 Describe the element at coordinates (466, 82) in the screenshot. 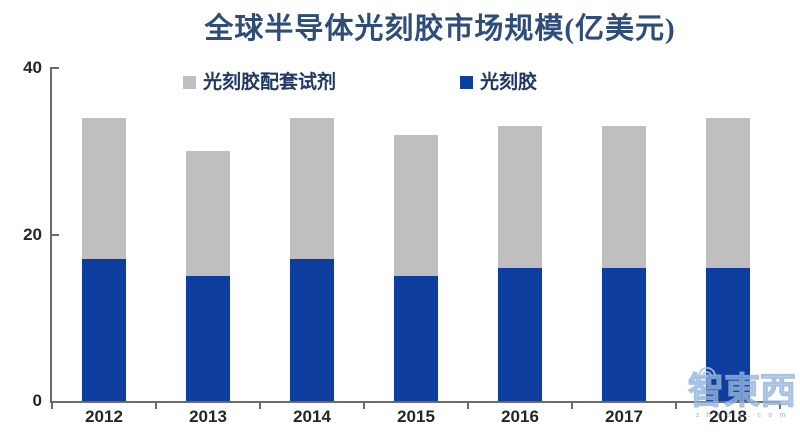

I see `legend-swatch-blue-icon` at that location.